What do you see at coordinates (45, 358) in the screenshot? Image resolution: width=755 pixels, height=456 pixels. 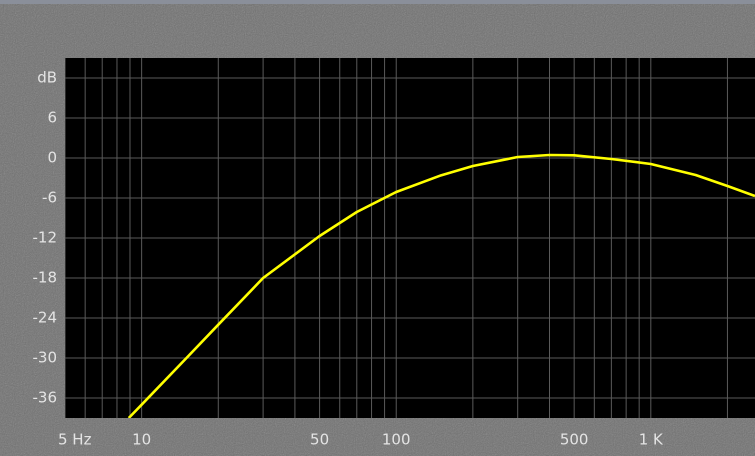 I see `y-tick-label: -30` at bounding box center [45, 358].